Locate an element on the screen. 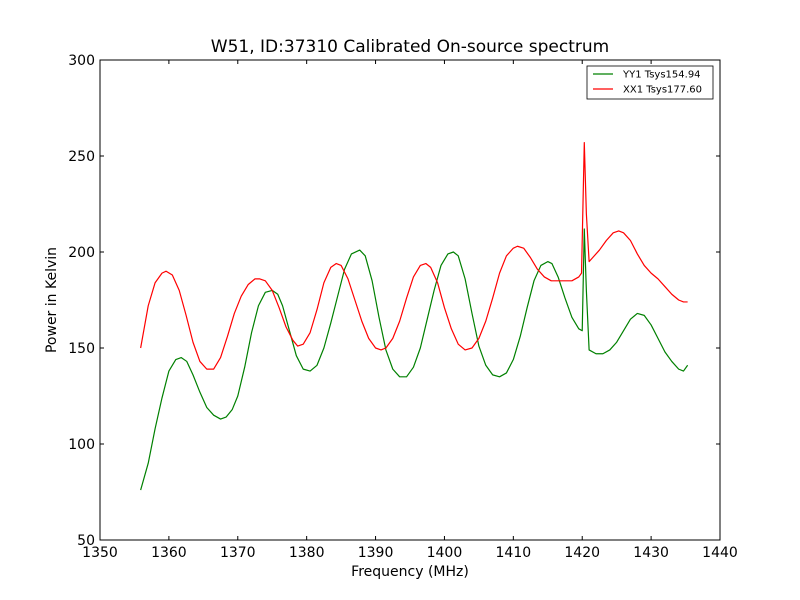  y-axis-label: Power in Kelvin is located at coordinates (52, 300).